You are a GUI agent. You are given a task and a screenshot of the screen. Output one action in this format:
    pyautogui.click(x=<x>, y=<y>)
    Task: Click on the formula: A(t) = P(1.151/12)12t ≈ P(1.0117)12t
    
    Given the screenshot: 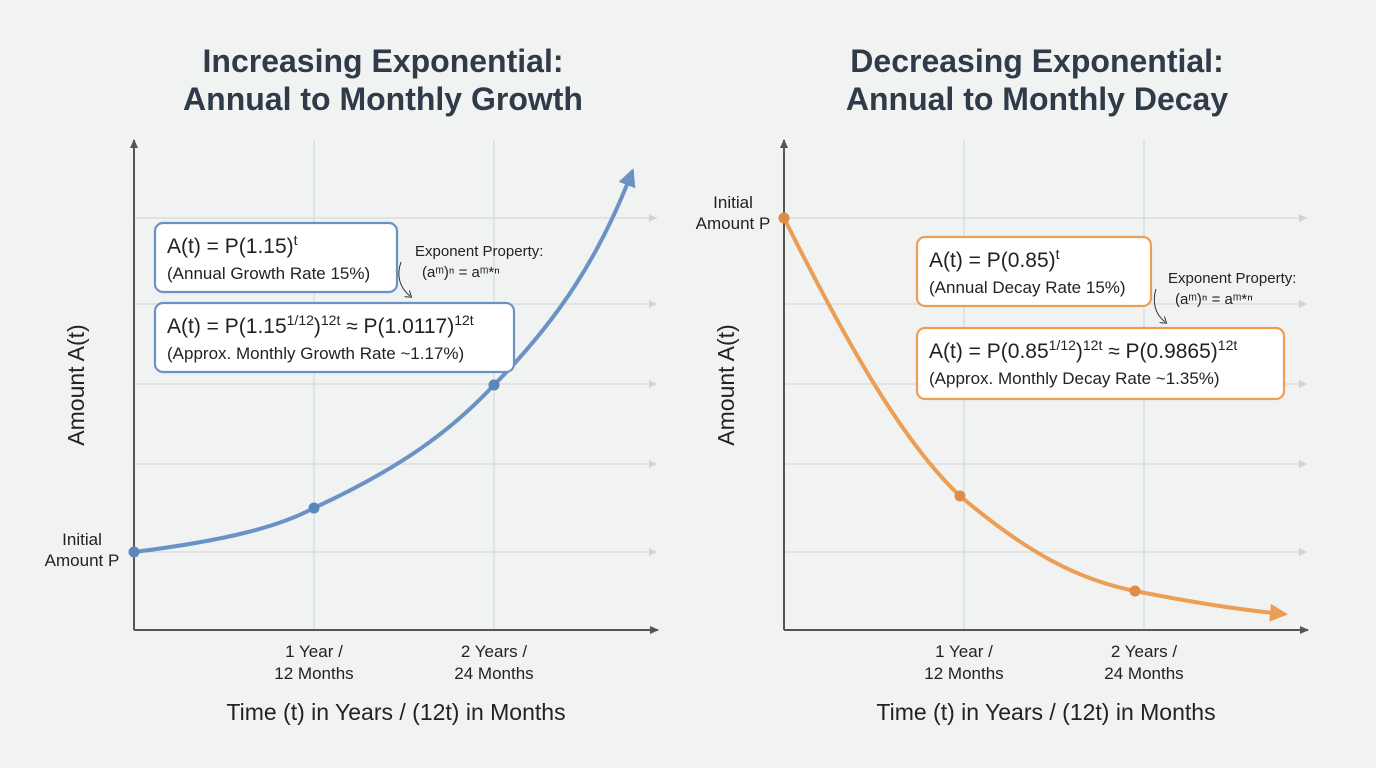 What is the action you would take?
    pyautogui.click(x=320, y=325)
    